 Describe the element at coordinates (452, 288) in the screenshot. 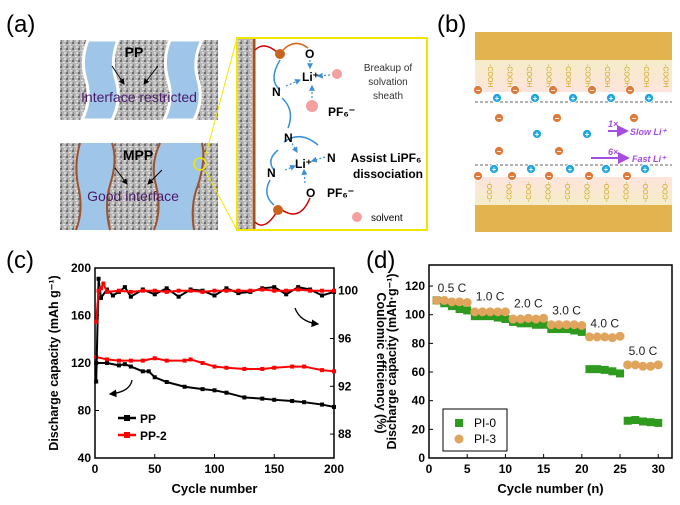

I see `rate-label: 0.5 C` at that location.